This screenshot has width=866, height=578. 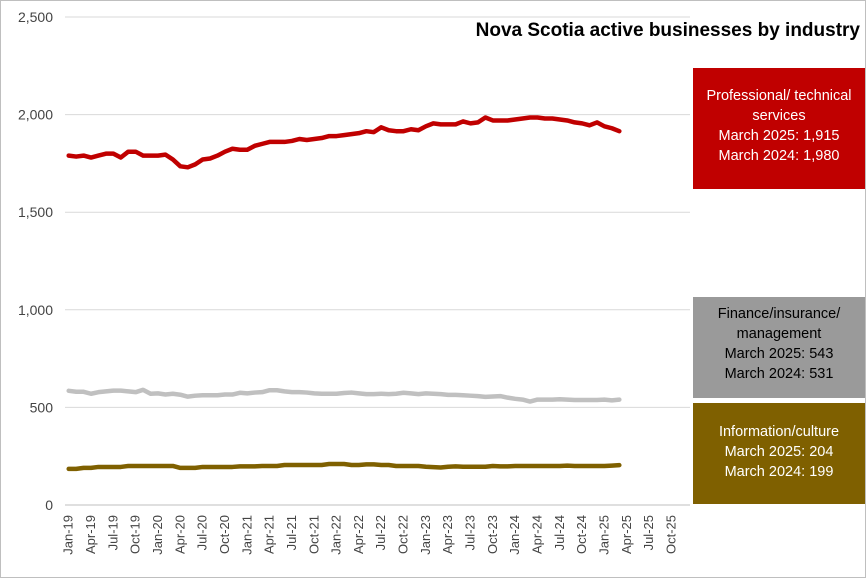 I want to click on x-tick-label: Jan-22, so click(x=336, y=535).